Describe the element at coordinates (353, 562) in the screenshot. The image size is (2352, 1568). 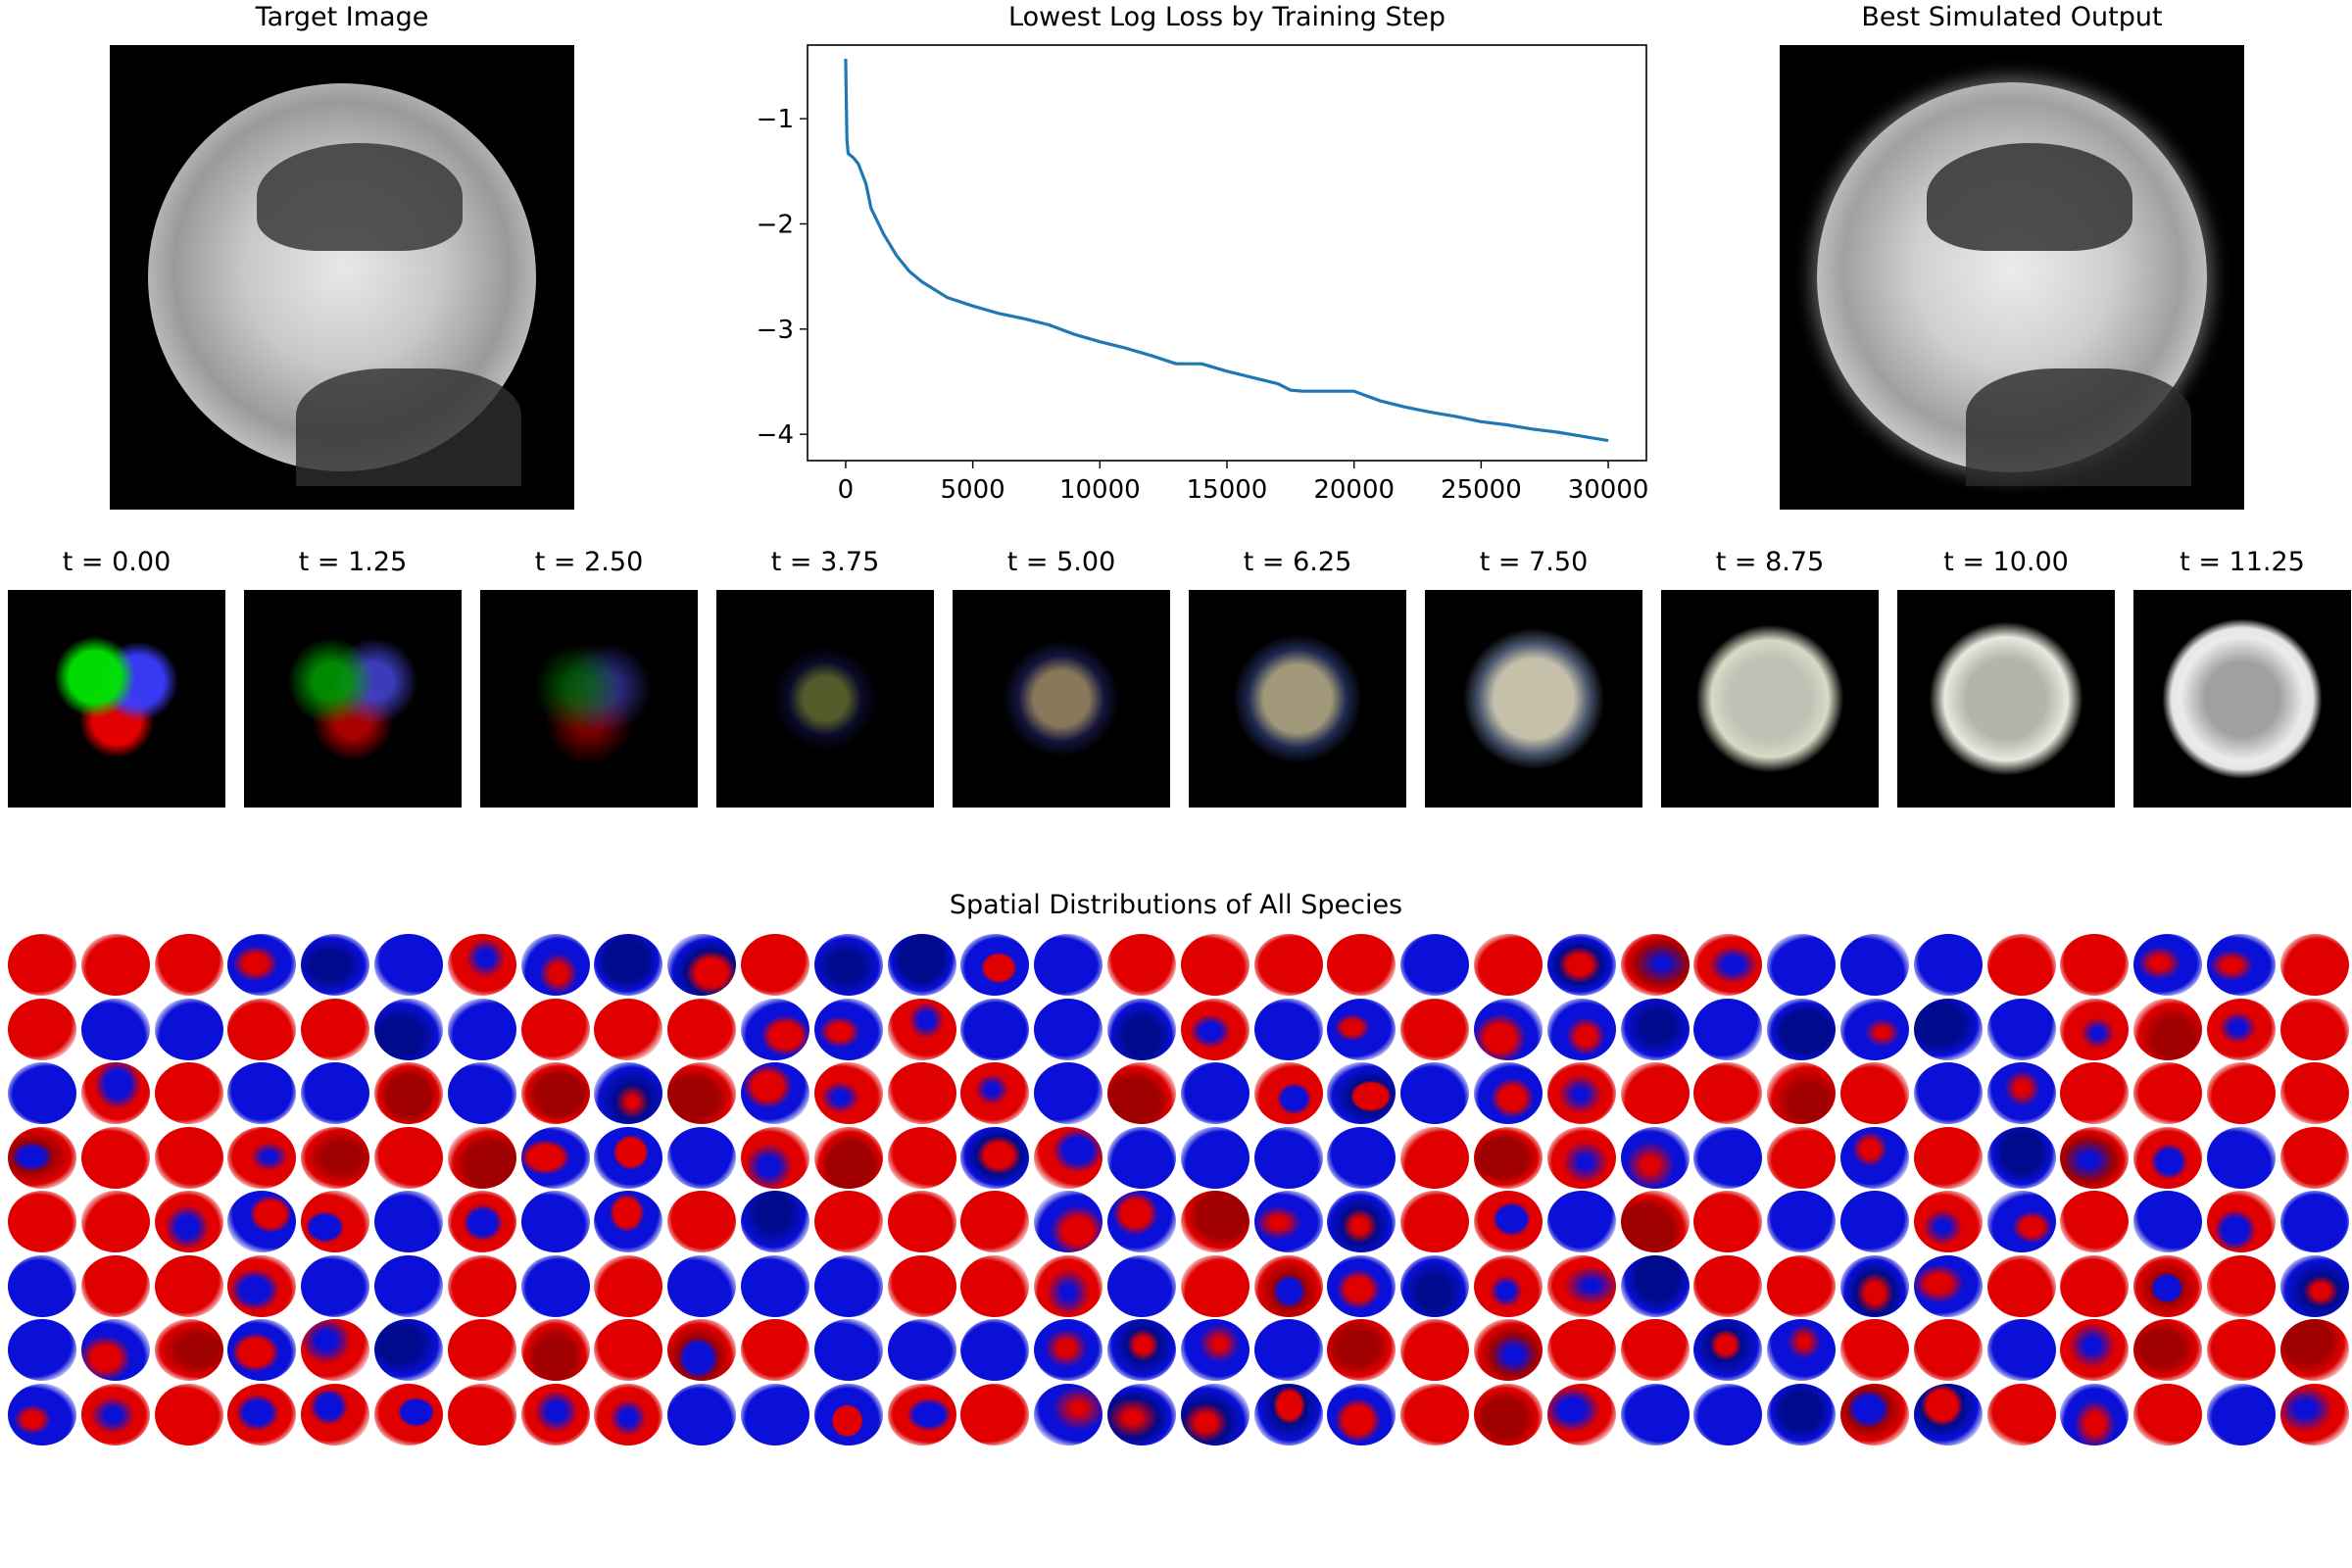
I see `snapshot-label: t = 1.25` at that location.